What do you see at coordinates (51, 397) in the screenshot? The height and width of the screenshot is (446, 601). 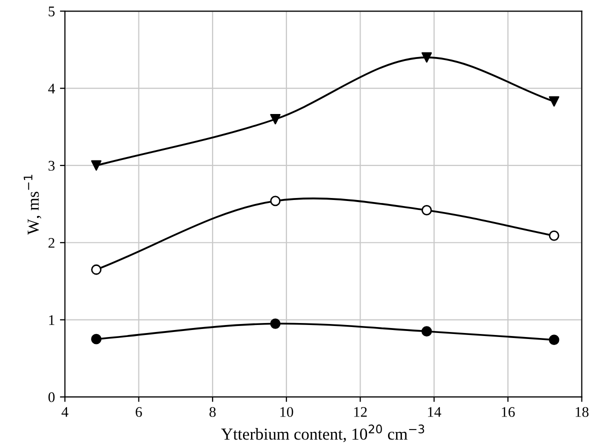 I see `y-tick-label: 0` at bounding box center [51, 397].